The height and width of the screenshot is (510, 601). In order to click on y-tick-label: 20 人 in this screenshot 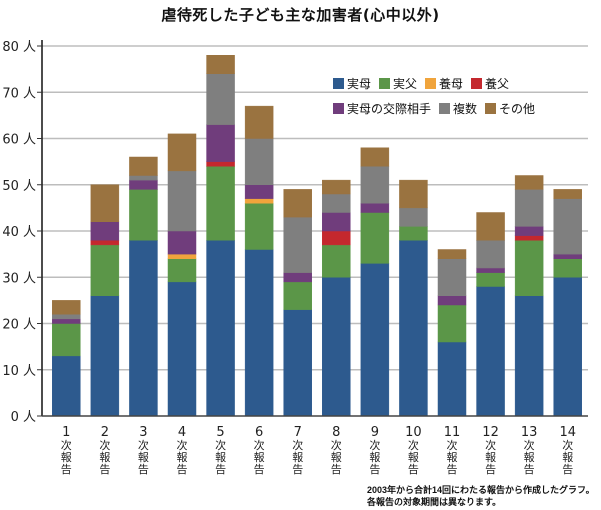, I will do `click(19, 325)`.